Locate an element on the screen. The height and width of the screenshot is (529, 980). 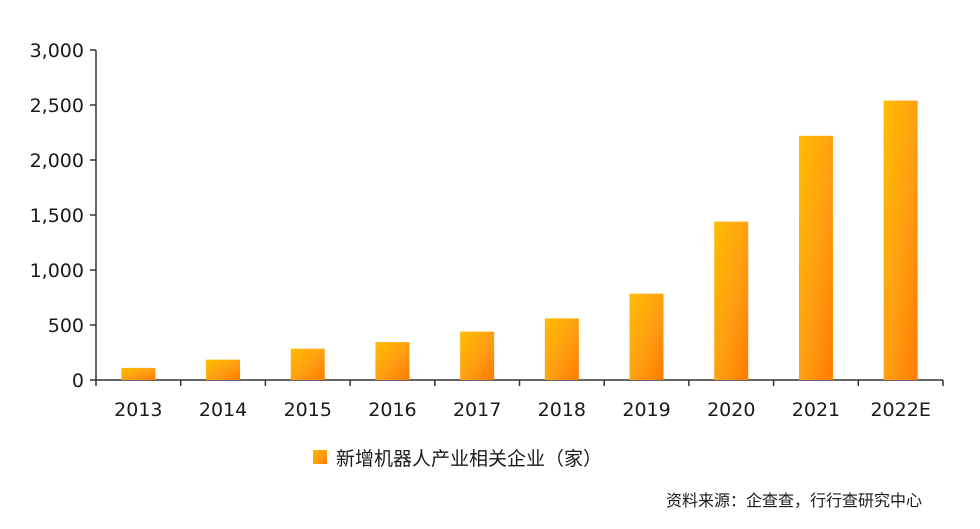
x-tick-label: 2020 is located at coordinates (731, 410).